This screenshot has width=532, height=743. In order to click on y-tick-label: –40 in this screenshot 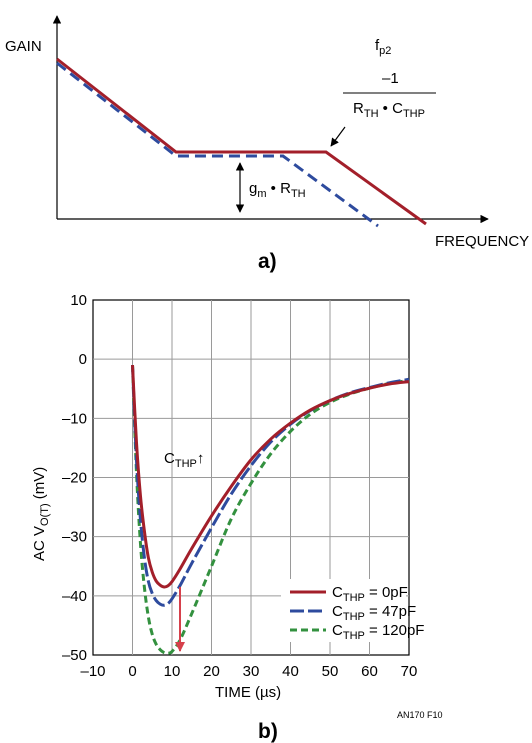, I will do `click(74, 596)`.